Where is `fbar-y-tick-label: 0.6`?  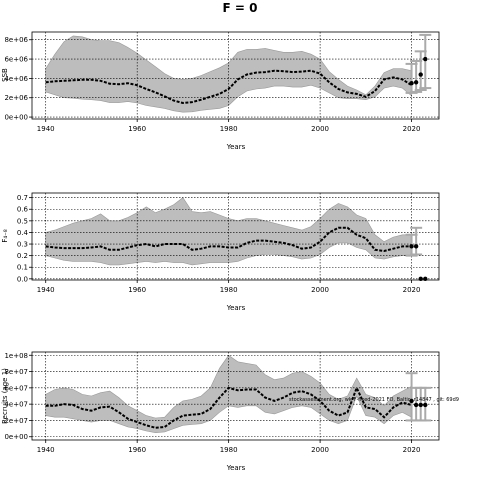 fbar-y-tick-label: 0.6 is located at coordinates (23, 210).